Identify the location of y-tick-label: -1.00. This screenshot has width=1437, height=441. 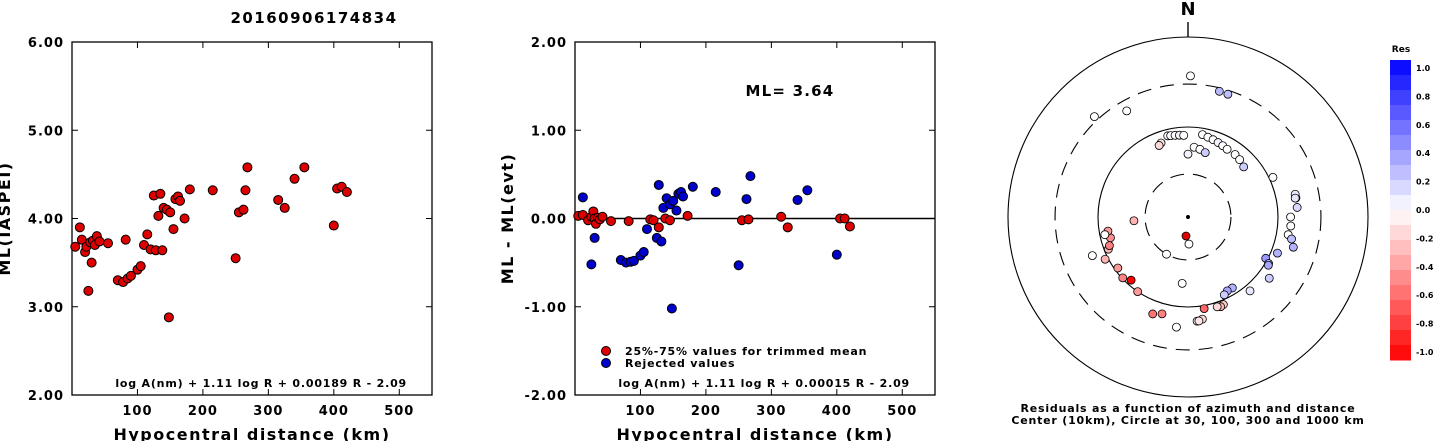
(546, 308).